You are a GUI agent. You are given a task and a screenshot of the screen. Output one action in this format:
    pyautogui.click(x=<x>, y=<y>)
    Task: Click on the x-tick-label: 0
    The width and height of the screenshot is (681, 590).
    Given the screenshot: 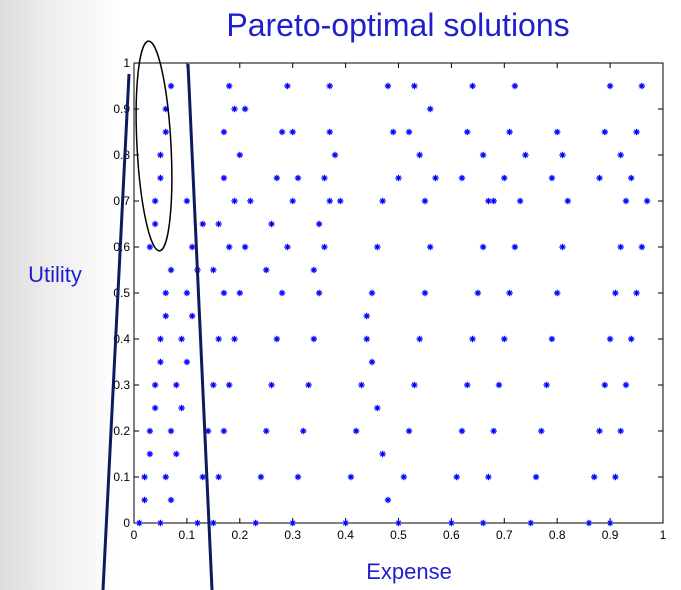 What is the action you would take?
    pyautogui.click(x=134, y=535)
    